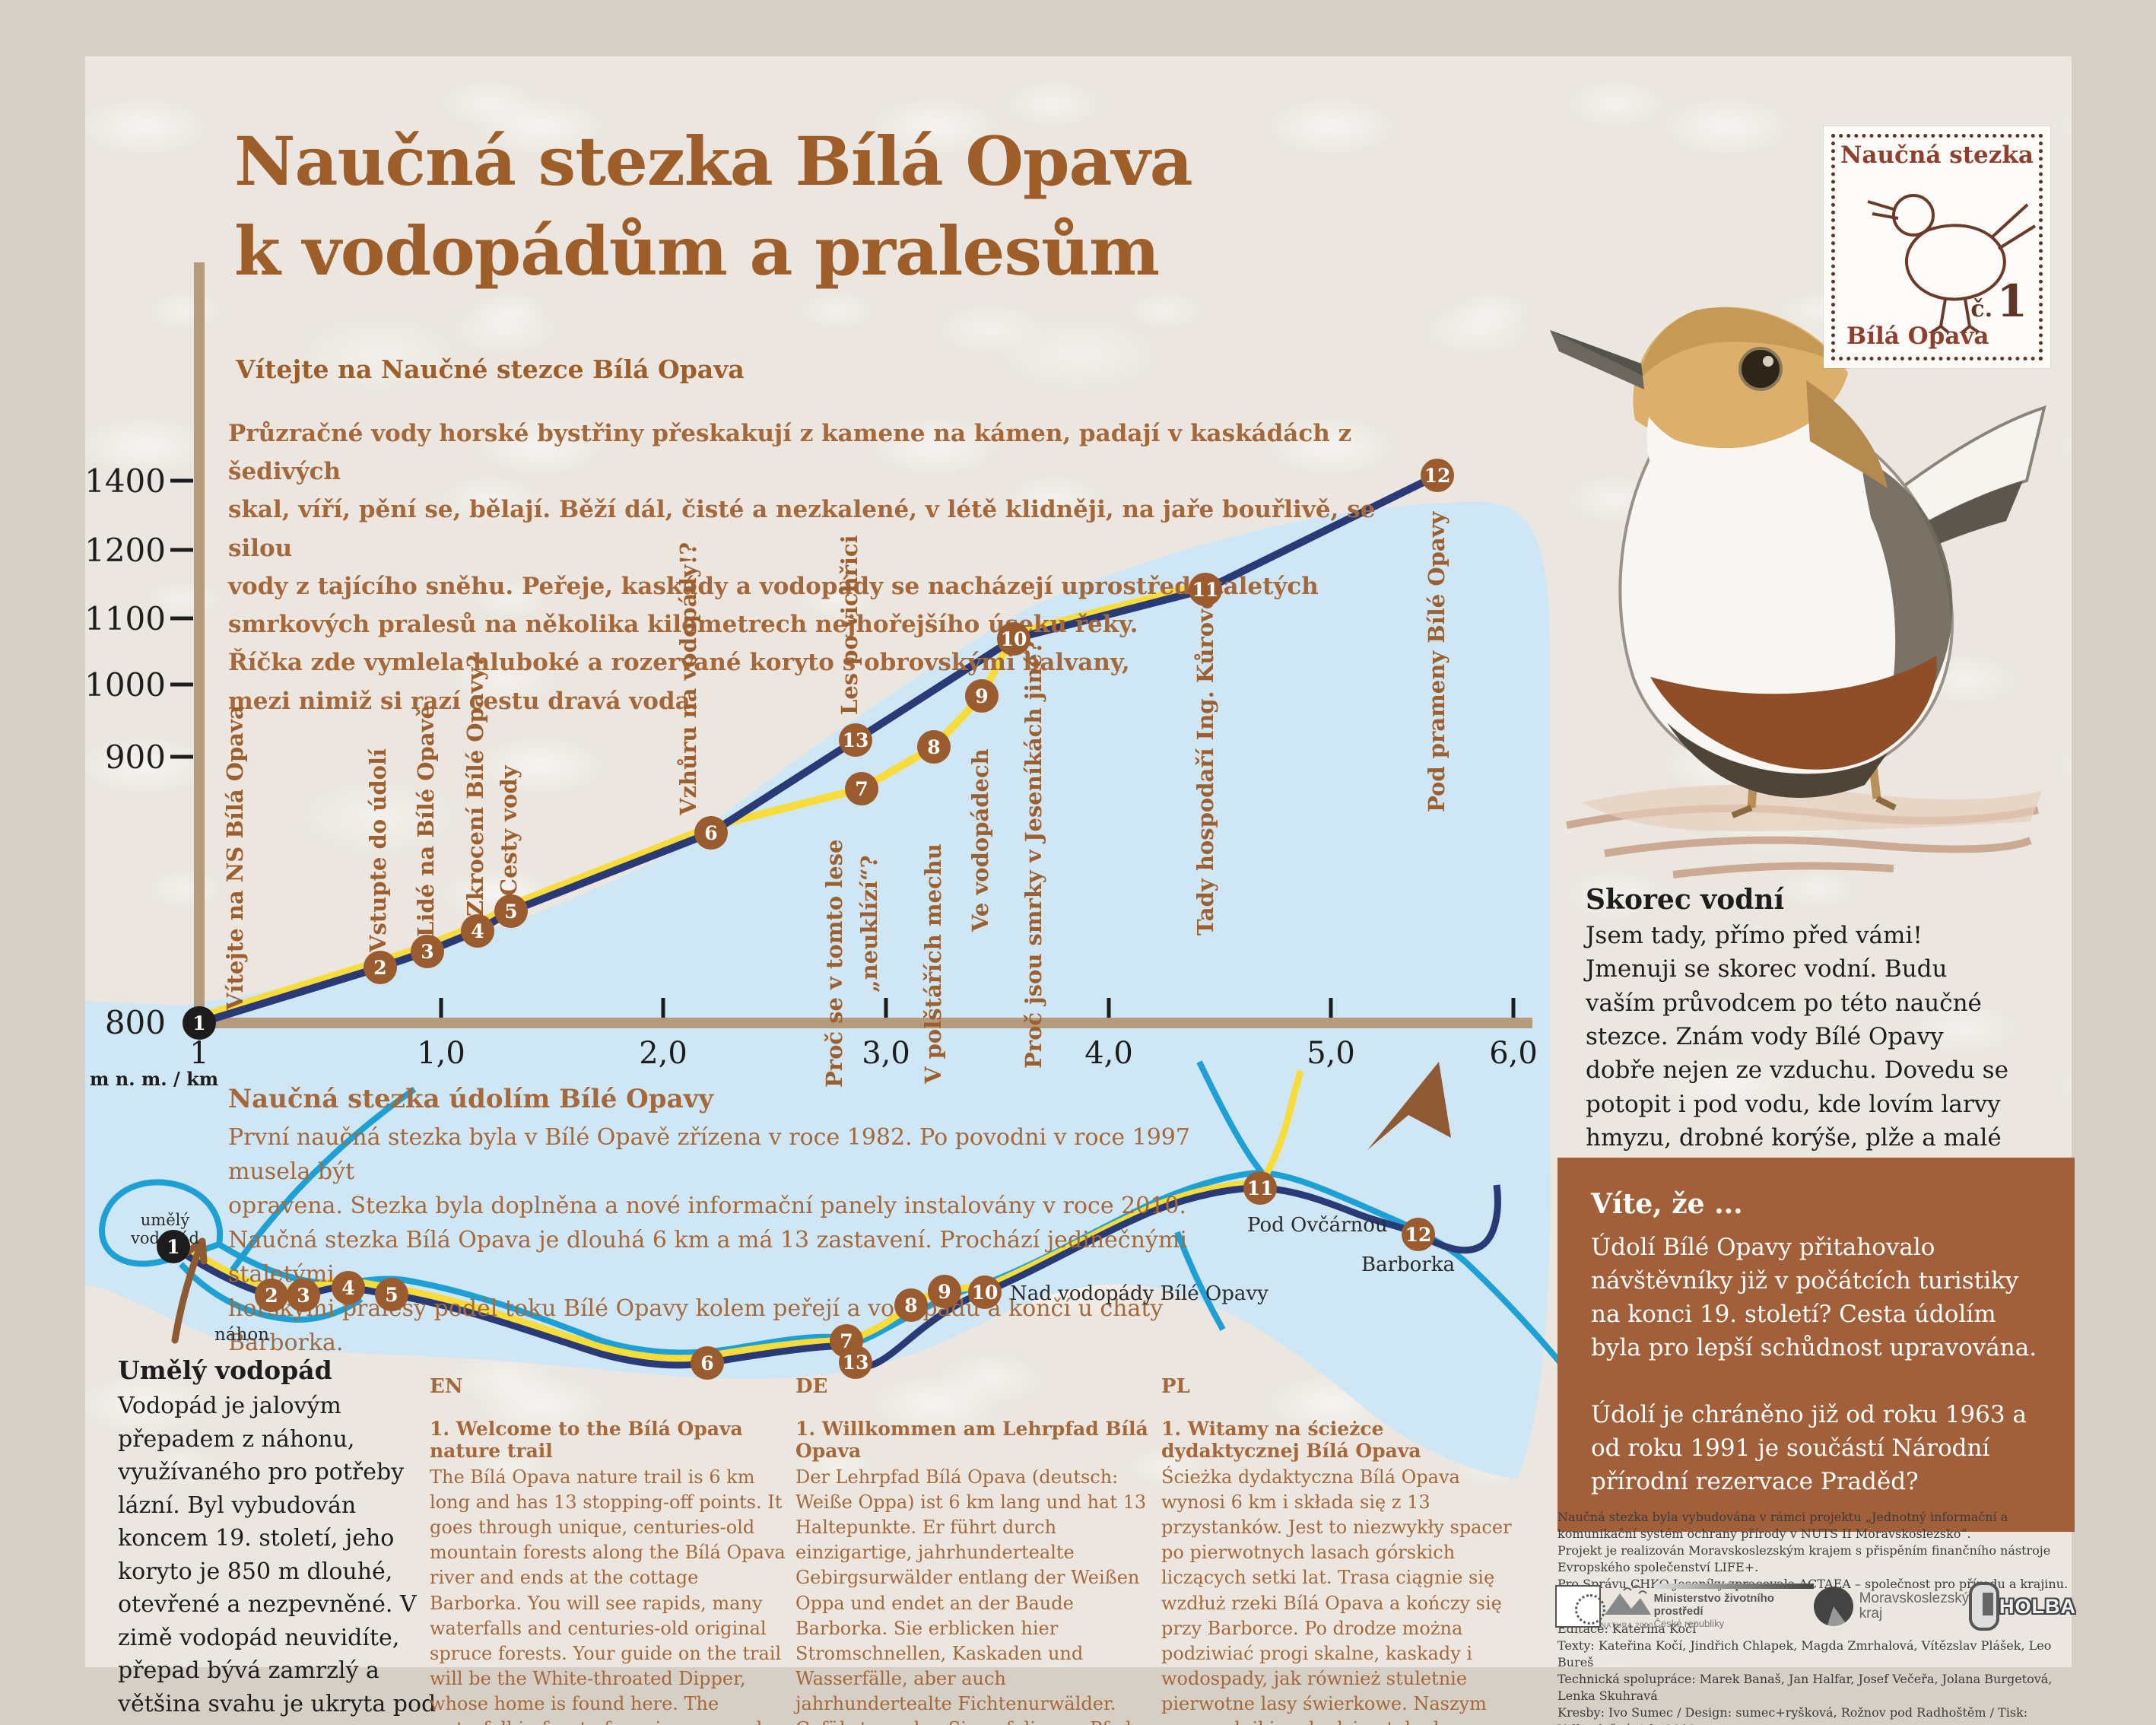  I want to click on page-subtitle: Vítejte na Naučné stezce Bílá Opava, so click(490, 369).